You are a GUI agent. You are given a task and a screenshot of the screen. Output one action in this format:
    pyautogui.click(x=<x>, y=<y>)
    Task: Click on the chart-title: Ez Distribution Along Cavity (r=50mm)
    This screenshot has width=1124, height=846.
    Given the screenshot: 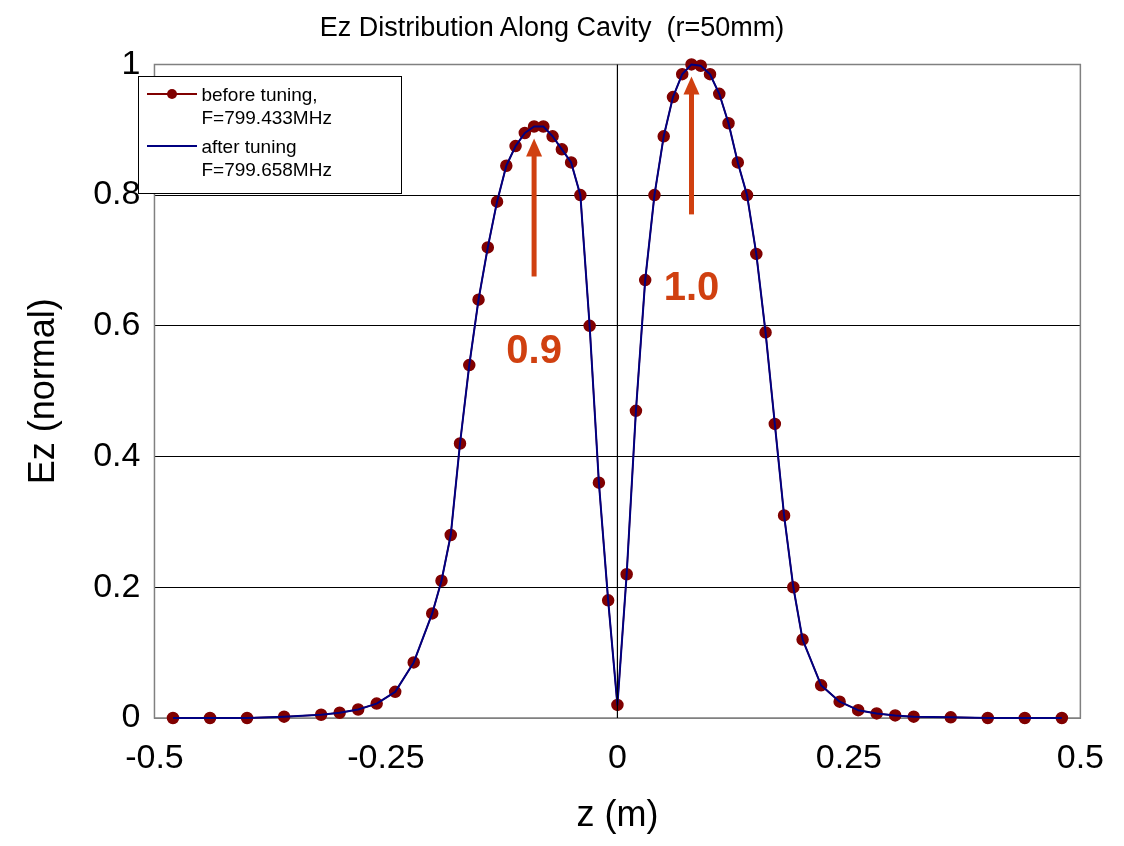 What is the action you would take?
    pyautogui.click(x=552, y=26)
    